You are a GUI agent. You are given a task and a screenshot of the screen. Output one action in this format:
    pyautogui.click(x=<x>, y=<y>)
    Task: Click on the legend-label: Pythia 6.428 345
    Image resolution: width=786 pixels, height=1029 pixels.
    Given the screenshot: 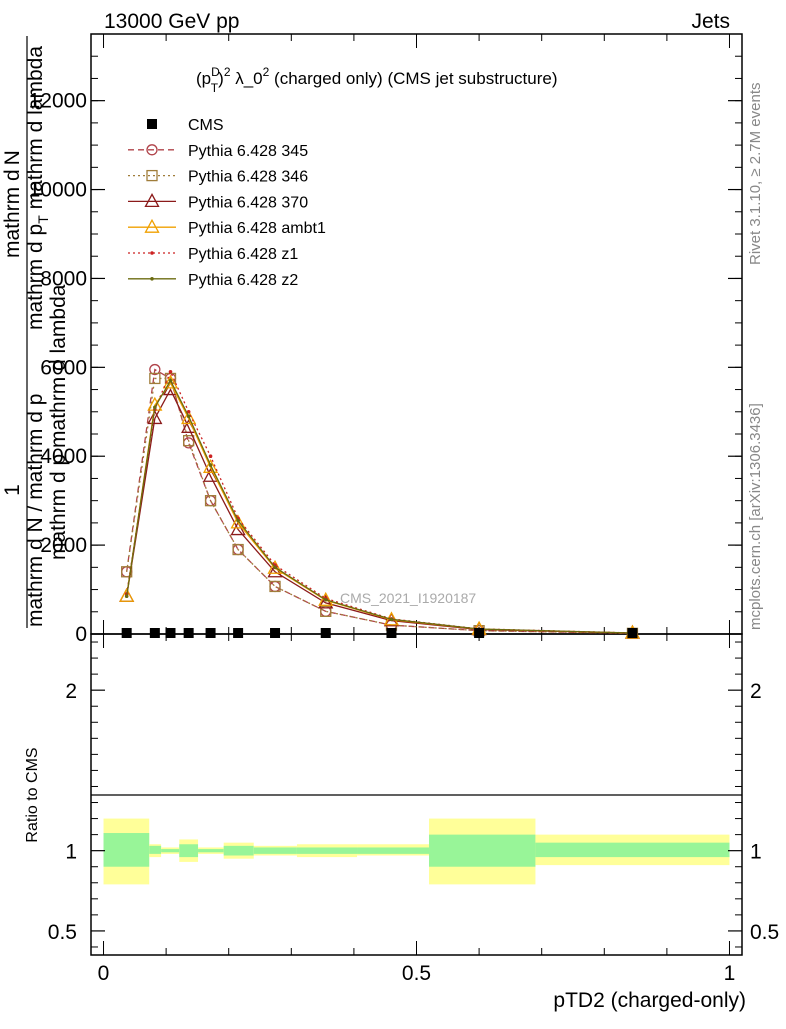 What is the action you would take?
    pyautogui.click(x=248, y=151)
    